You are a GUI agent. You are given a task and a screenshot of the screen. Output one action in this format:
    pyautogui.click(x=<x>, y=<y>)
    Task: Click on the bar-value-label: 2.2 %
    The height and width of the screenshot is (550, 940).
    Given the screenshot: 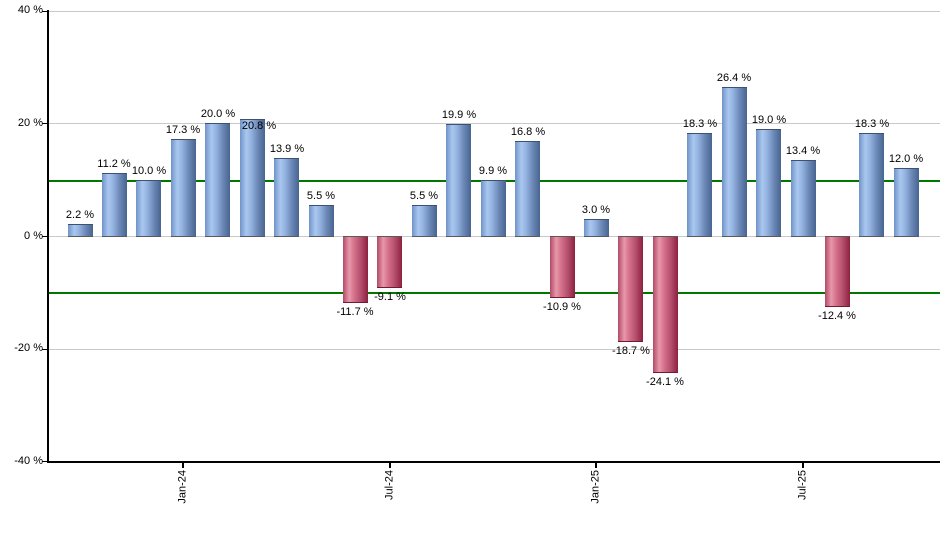 What is the action you would take?
    pyautogui.click(x=80, y=215)
    